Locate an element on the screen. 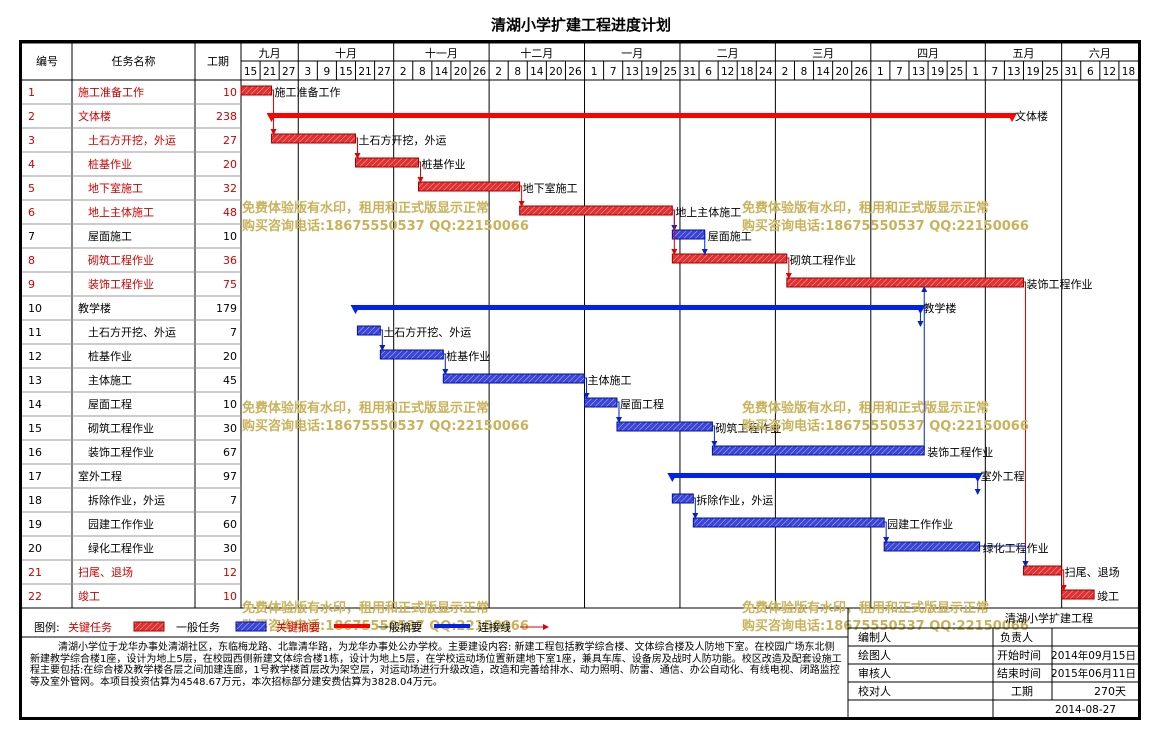 The image size is (1162, 739). day-label: 7 is located at coordinates (613, 72).